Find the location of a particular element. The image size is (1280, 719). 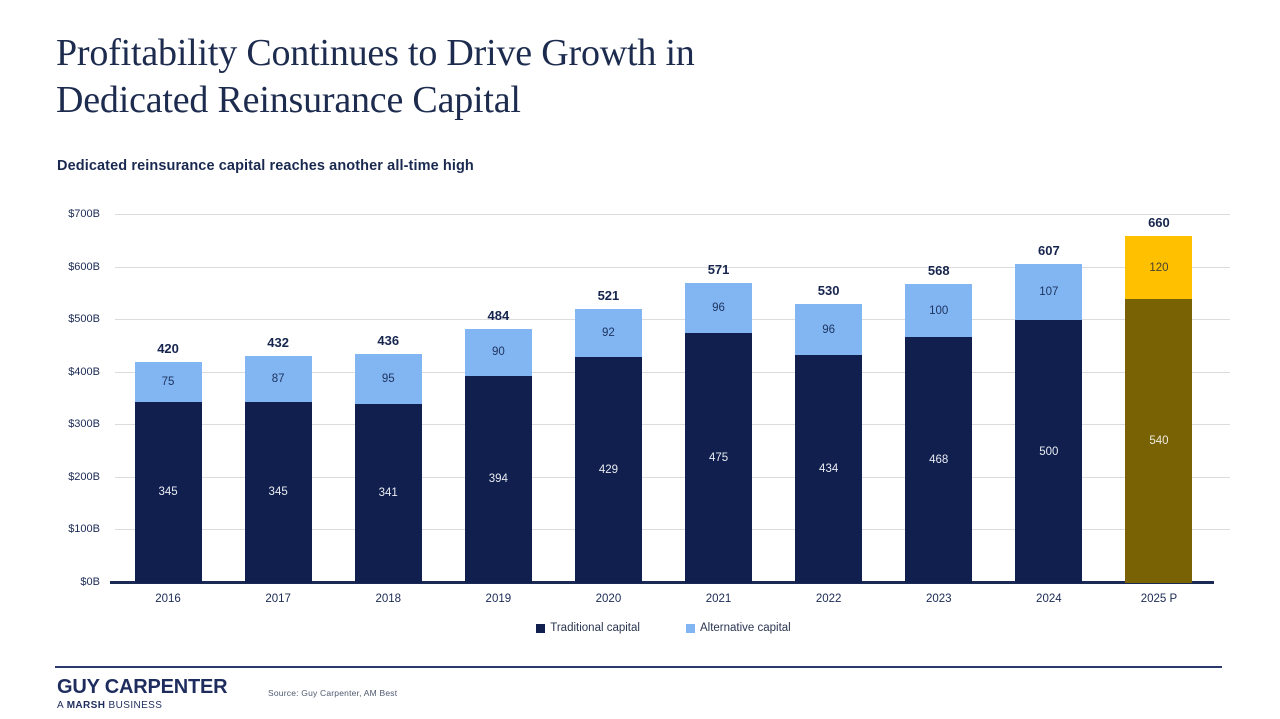

bar-value-label: 95 is located at coordinates (388, 378).